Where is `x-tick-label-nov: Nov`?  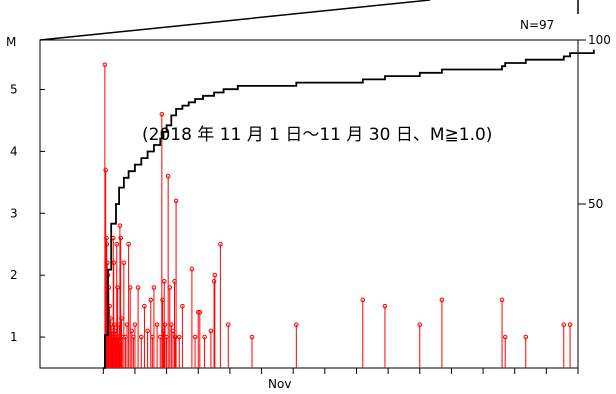
x-tick-label-nov: Nov is located at coordinates (279, 384).